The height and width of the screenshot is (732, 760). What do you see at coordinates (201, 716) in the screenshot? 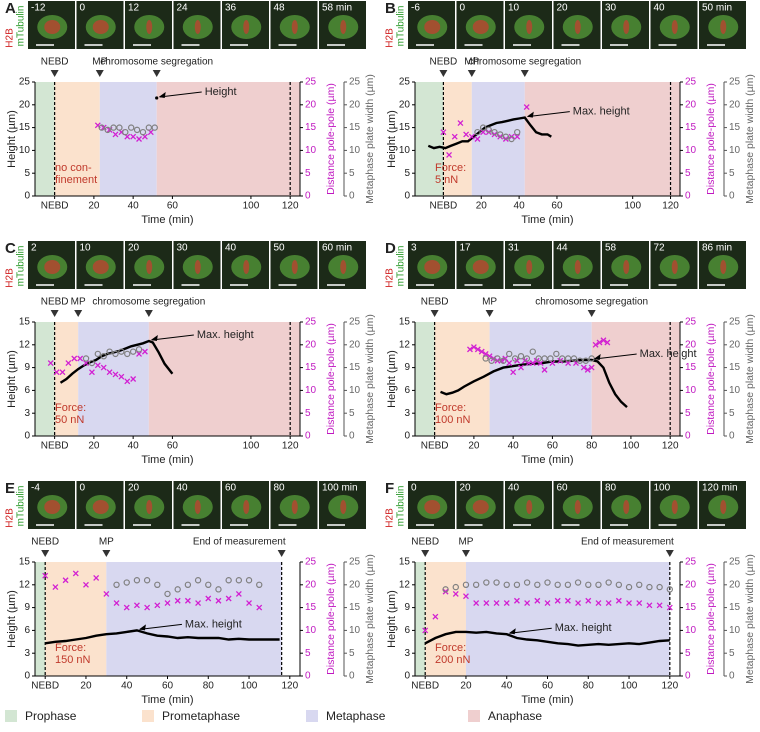
I see `legend-label: Prometaphase` at bounding box center [201, 716].